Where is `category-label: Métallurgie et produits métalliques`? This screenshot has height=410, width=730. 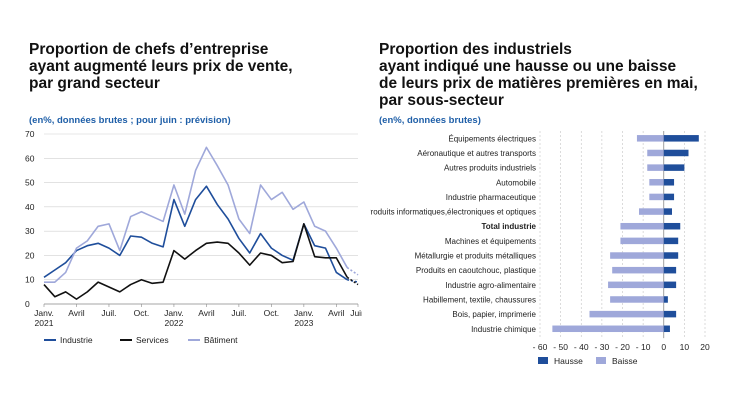 category-label: Métallurgie et produits métalliques is located at coordinates (475, 256).